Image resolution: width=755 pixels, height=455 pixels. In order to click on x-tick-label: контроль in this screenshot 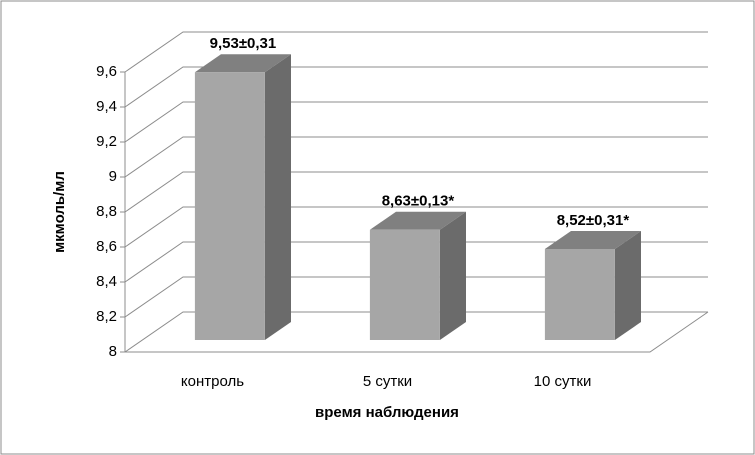, I will do `click(212, 381)`.